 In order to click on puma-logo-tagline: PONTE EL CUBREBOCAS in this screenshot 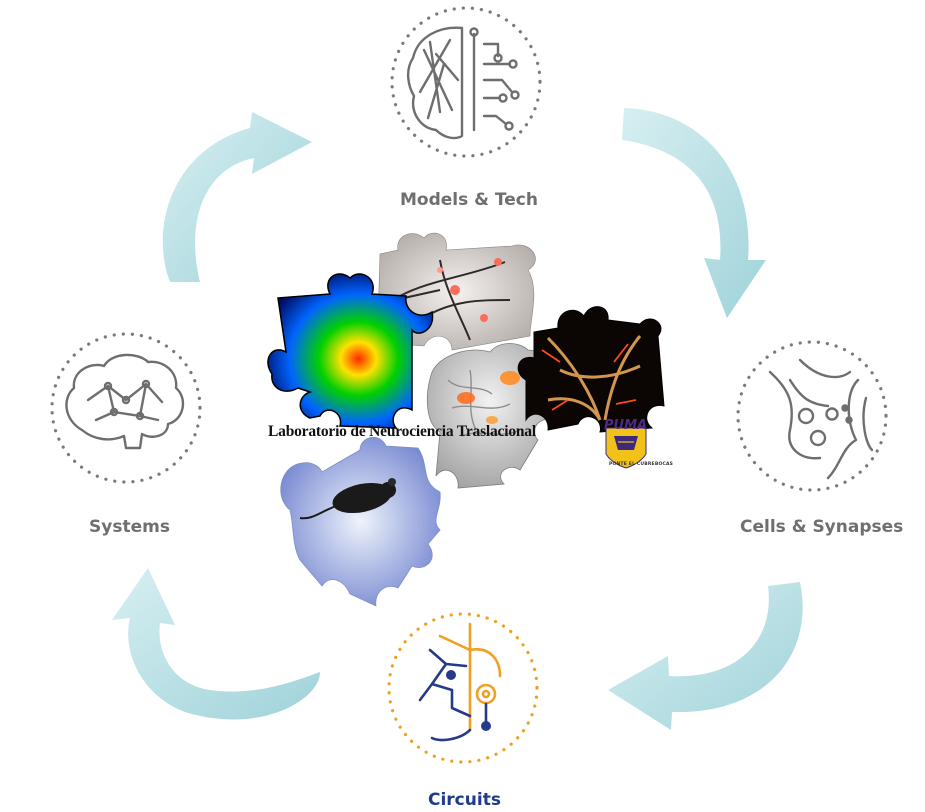, I will do `click(641, 464)`.